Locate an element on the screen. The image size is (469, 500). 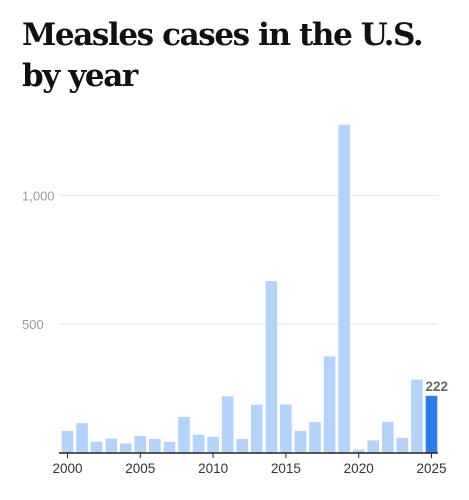
bar-2009 is located at coordinates (198, 443).